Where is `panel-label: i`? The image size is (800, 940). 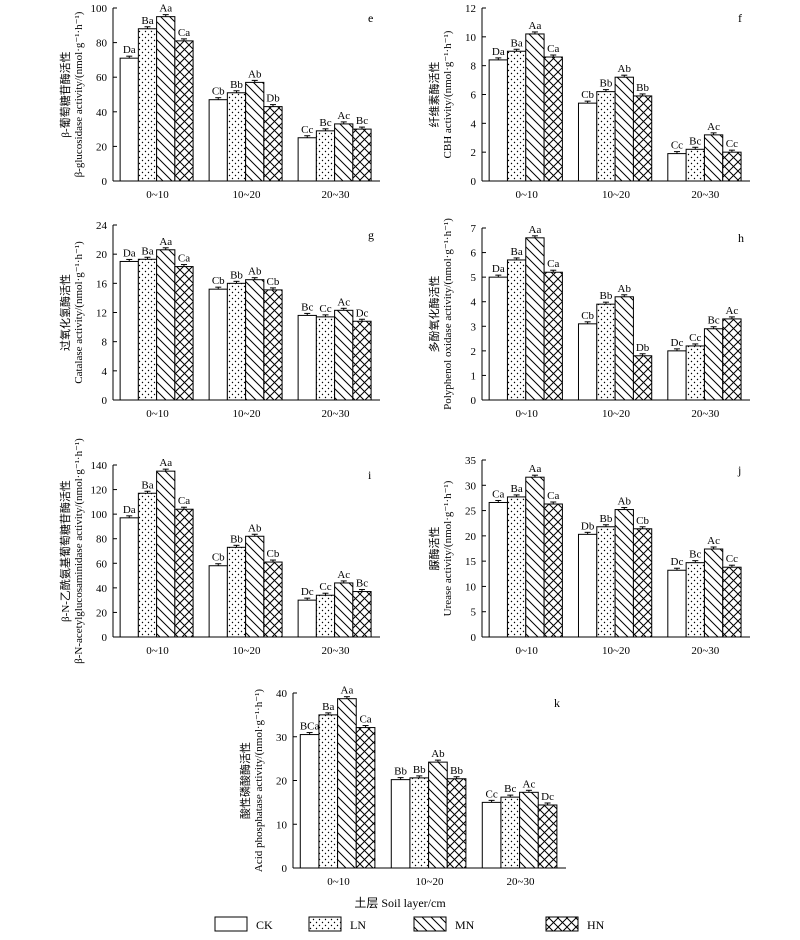
panel-label: i is located at coordinates (370, 475).